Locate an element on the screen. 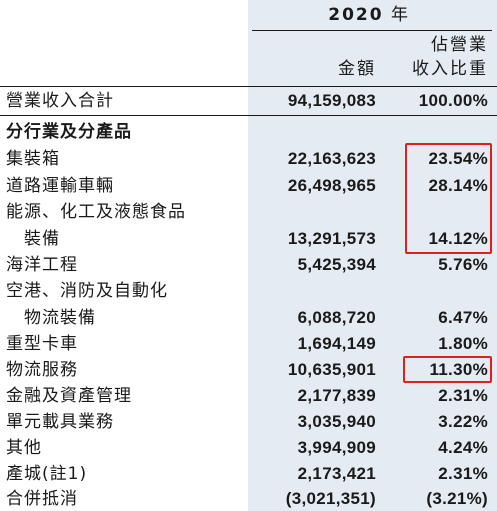  year-header: 2020 年 is located at coordinates (355, 15).